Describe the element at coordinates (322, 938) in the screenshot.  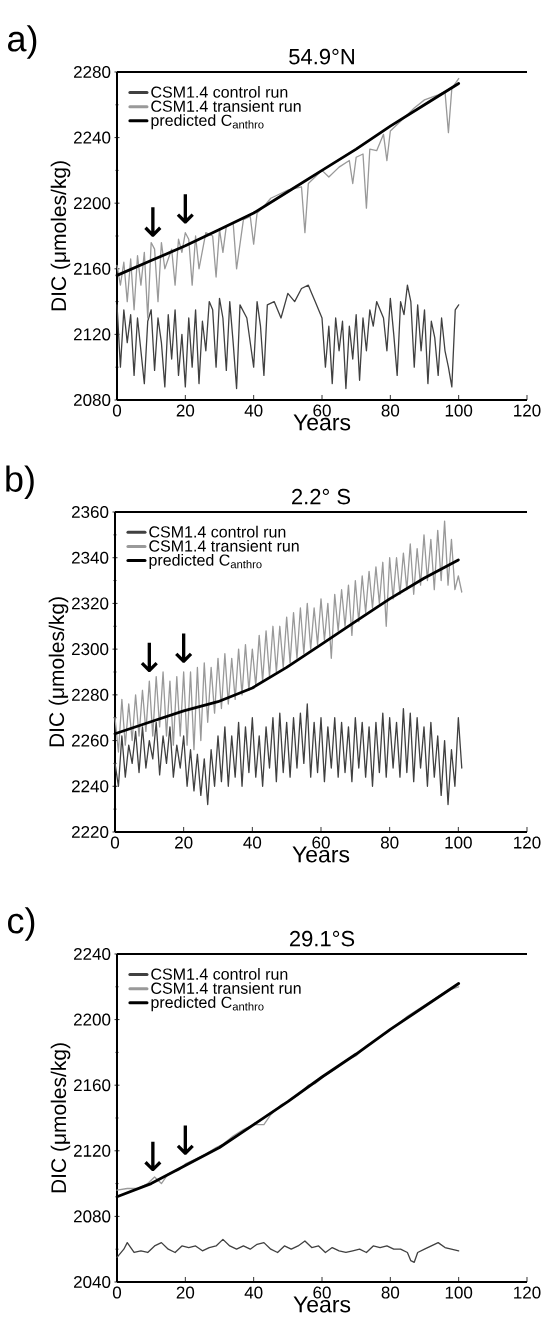
I see `chart-title: 29.1°S` at that location.